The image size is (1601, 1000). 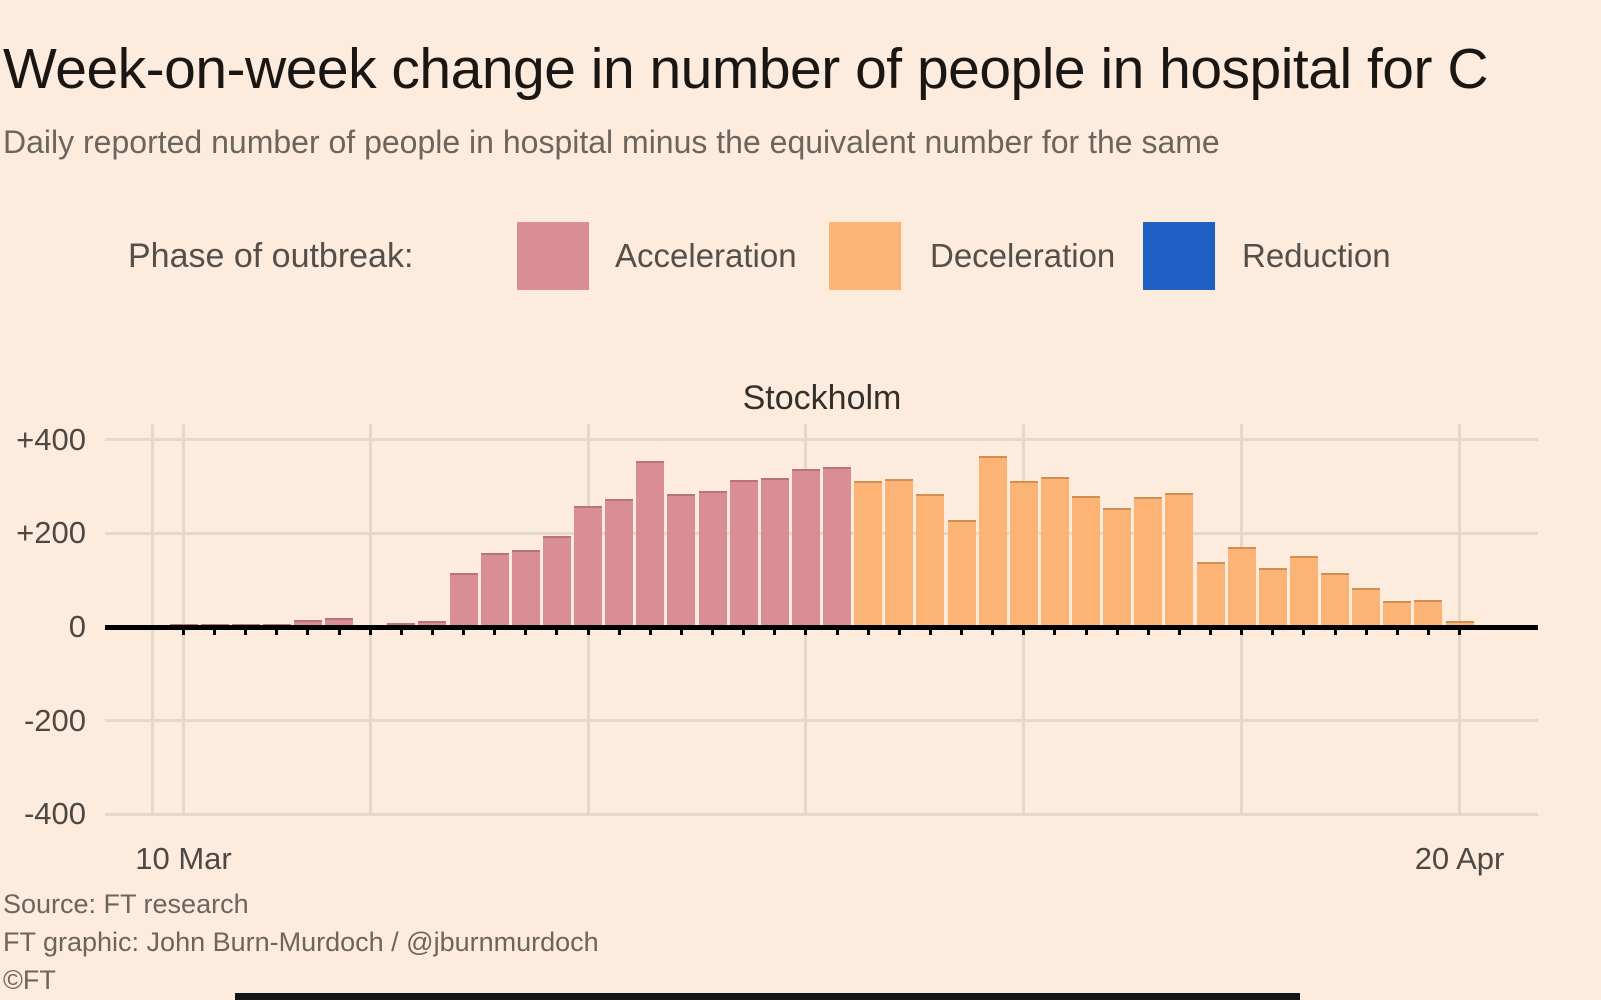 What do you see at coordinates (1459, 858) in the screenshot?
I see `x-axis-tick-label: 20 Apr` at bounding box center [1459, 858].